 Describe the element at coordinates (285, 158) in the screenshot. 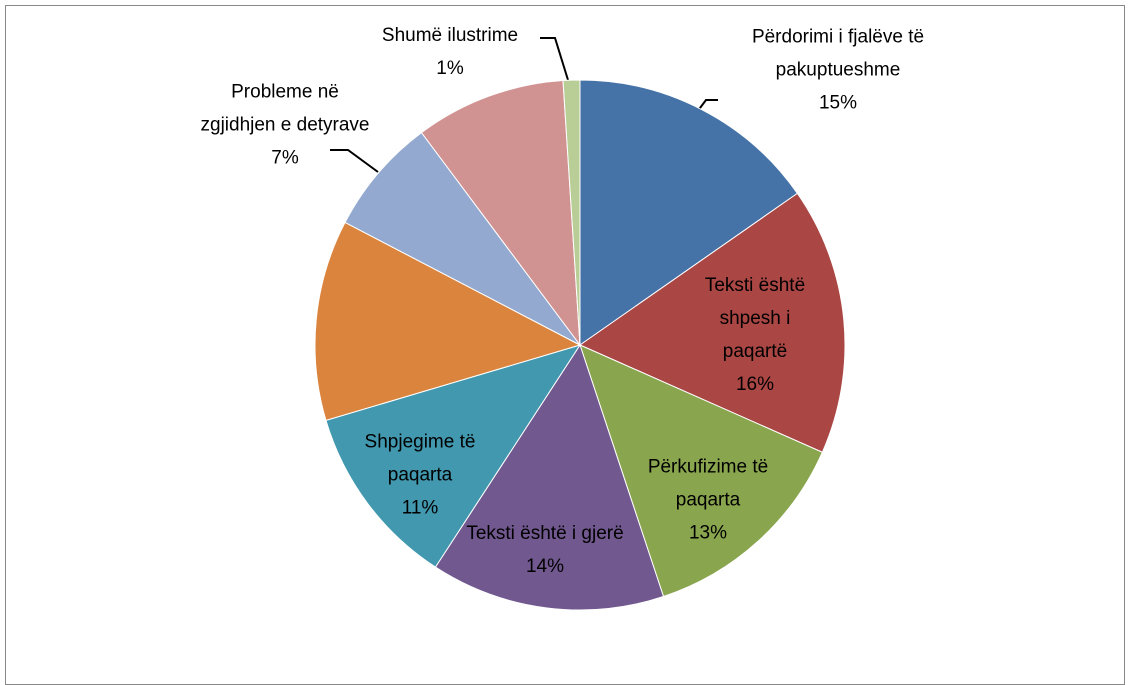

I see `value-label: 7%` at that location.